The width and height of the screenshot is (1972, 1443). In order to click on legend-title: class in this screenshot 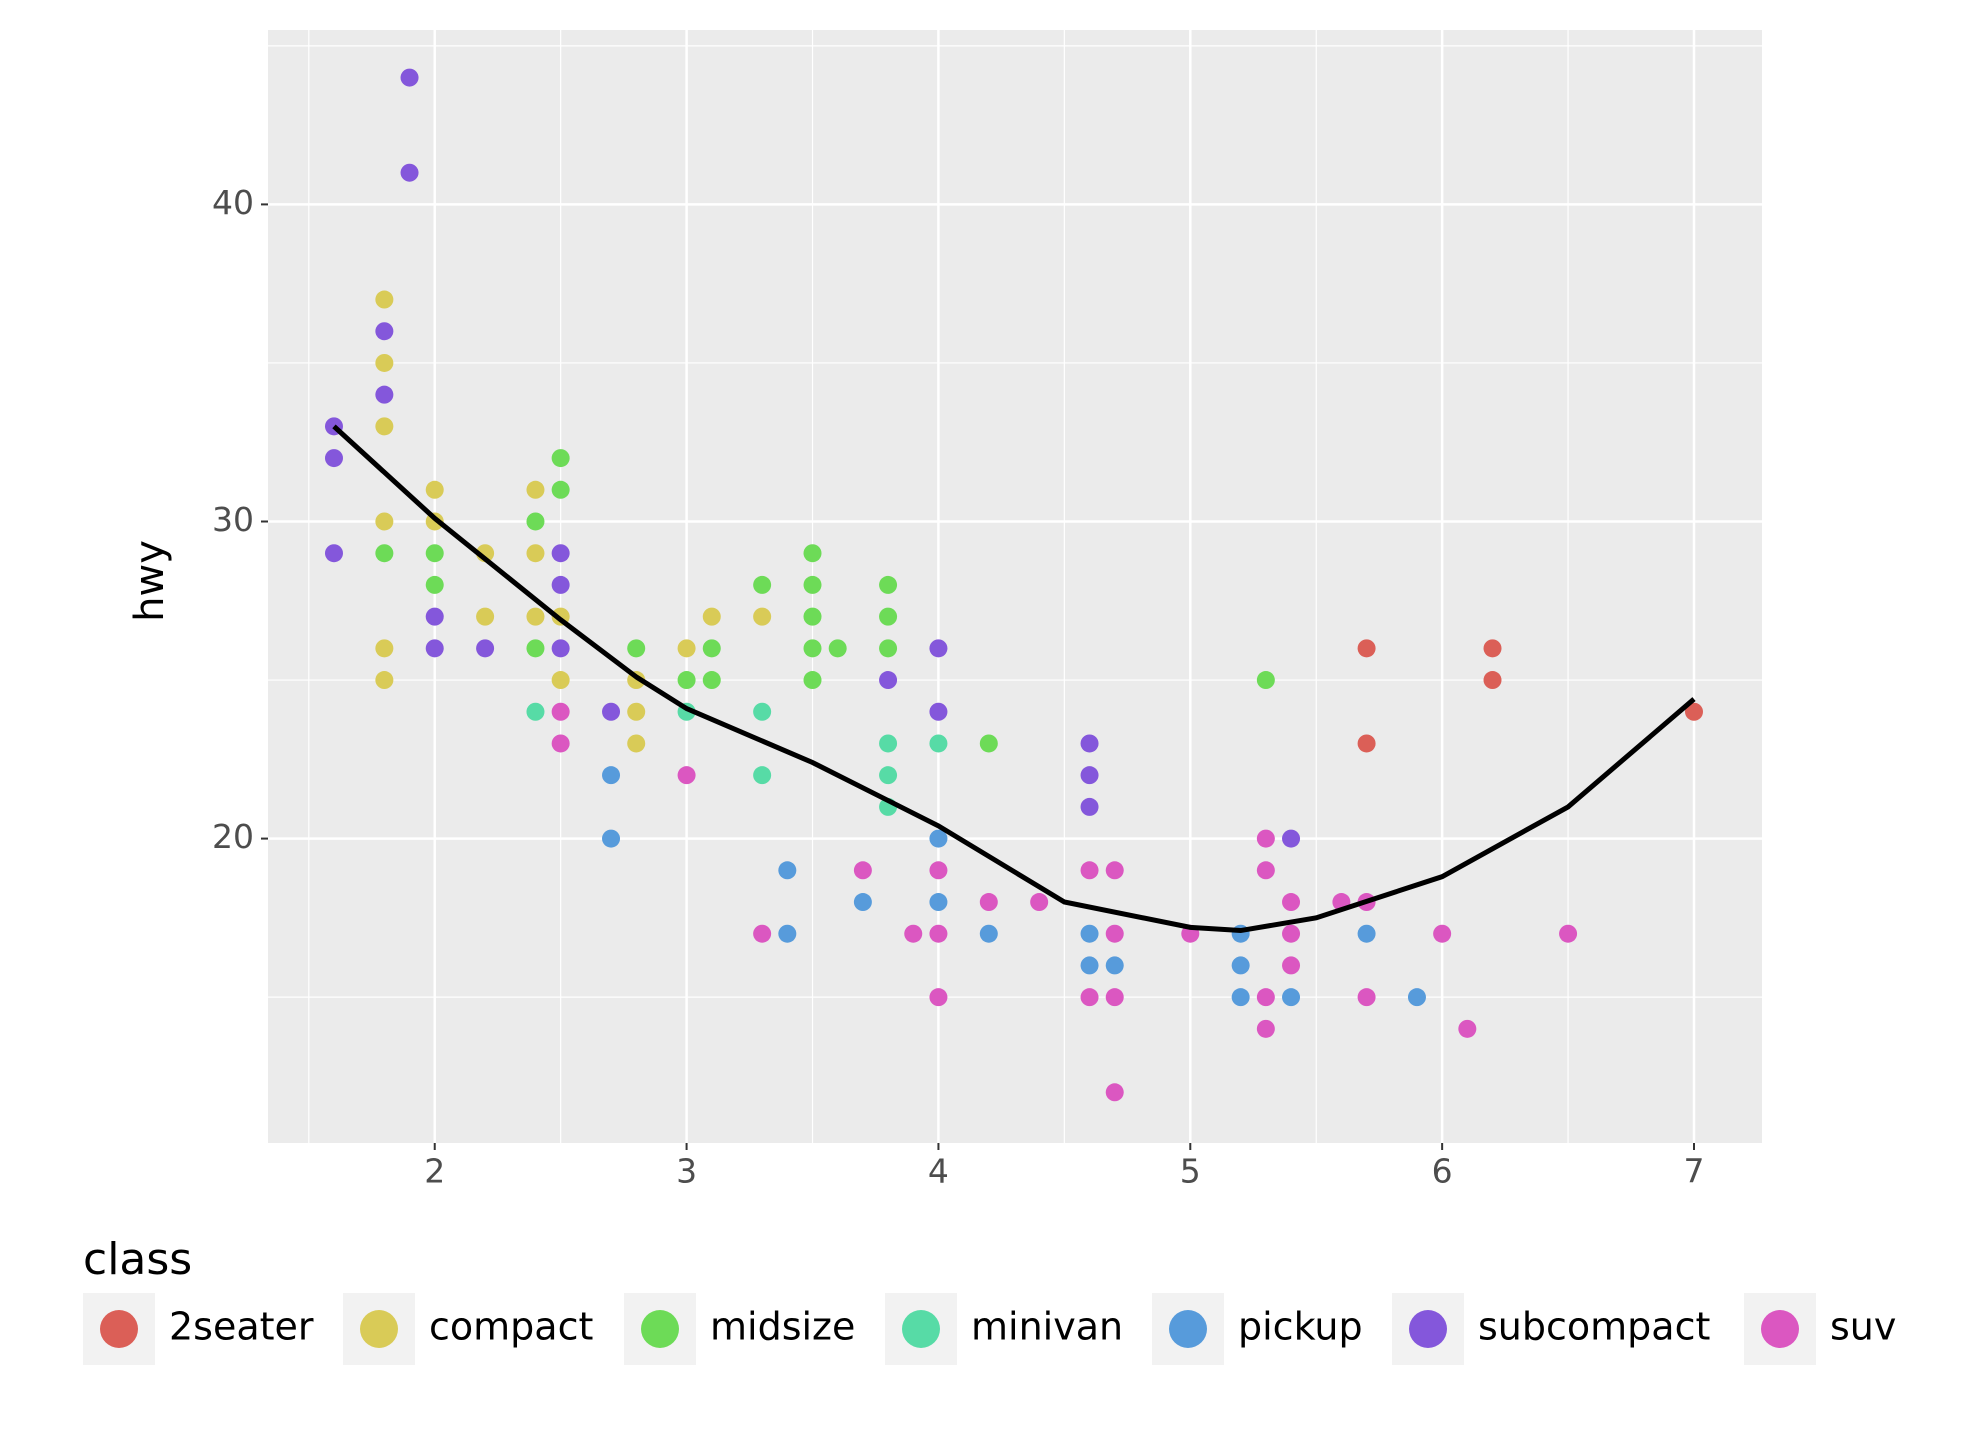, I will do `click(137, 1259)`.